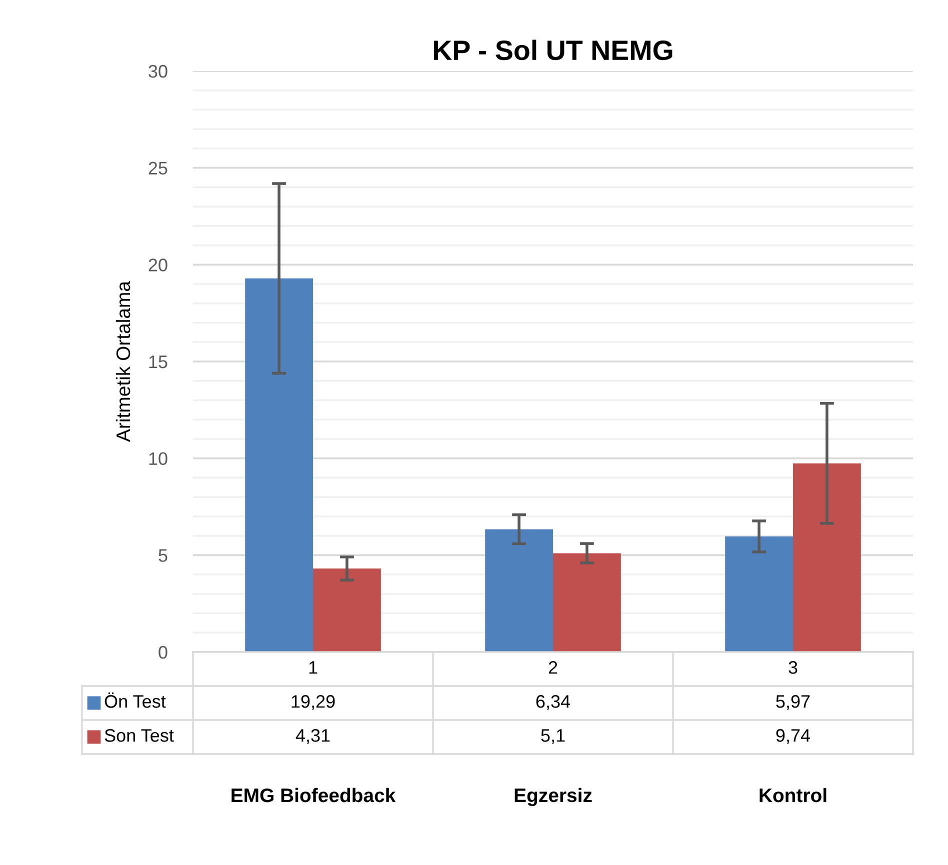 The height and width of the screenshot is (865, 948). Describe the element at coordinates (158, 265) in the screenshot. I see `y-tick-label: 20` at that location.